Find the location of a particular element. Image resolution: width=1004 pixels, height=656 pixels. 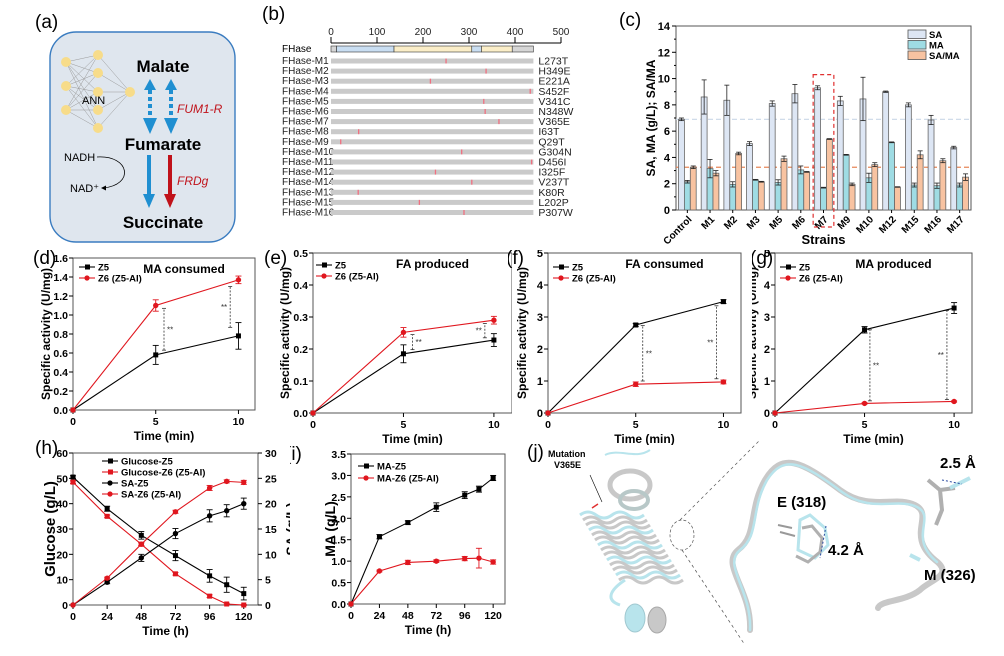

succinate-label: Succinate is located at coordinates (163, 222).